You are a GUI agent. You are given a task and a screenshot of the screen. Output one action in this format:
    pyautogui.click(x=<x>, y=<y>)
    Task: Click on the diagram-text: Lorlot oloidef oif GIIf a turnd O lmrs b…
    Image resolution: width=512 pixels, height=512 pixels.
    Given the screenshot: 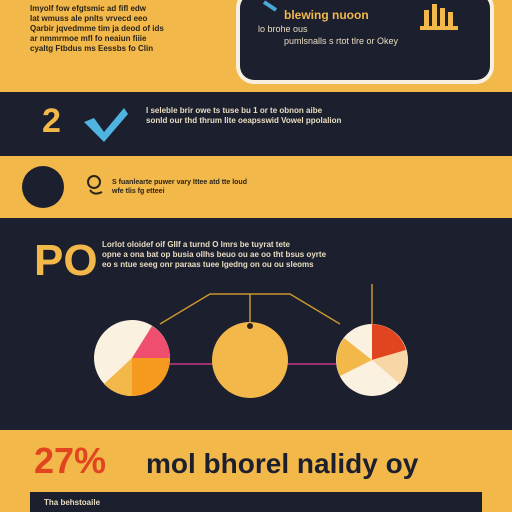 What is the action you would take?
    pyautogui.click(x=287, y=255)
    